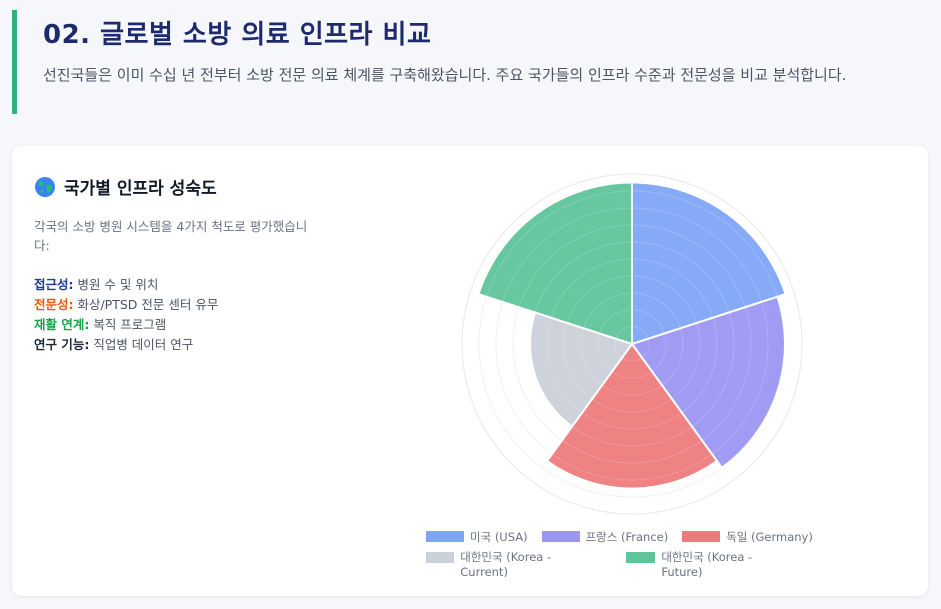  What do you see at coordinates (171, 236) in the screenshot?
I see `card-description: 각국의 소방 병원 시스템을 4가지 척도로 평가했습니다:` at bounding box center [171, 236].